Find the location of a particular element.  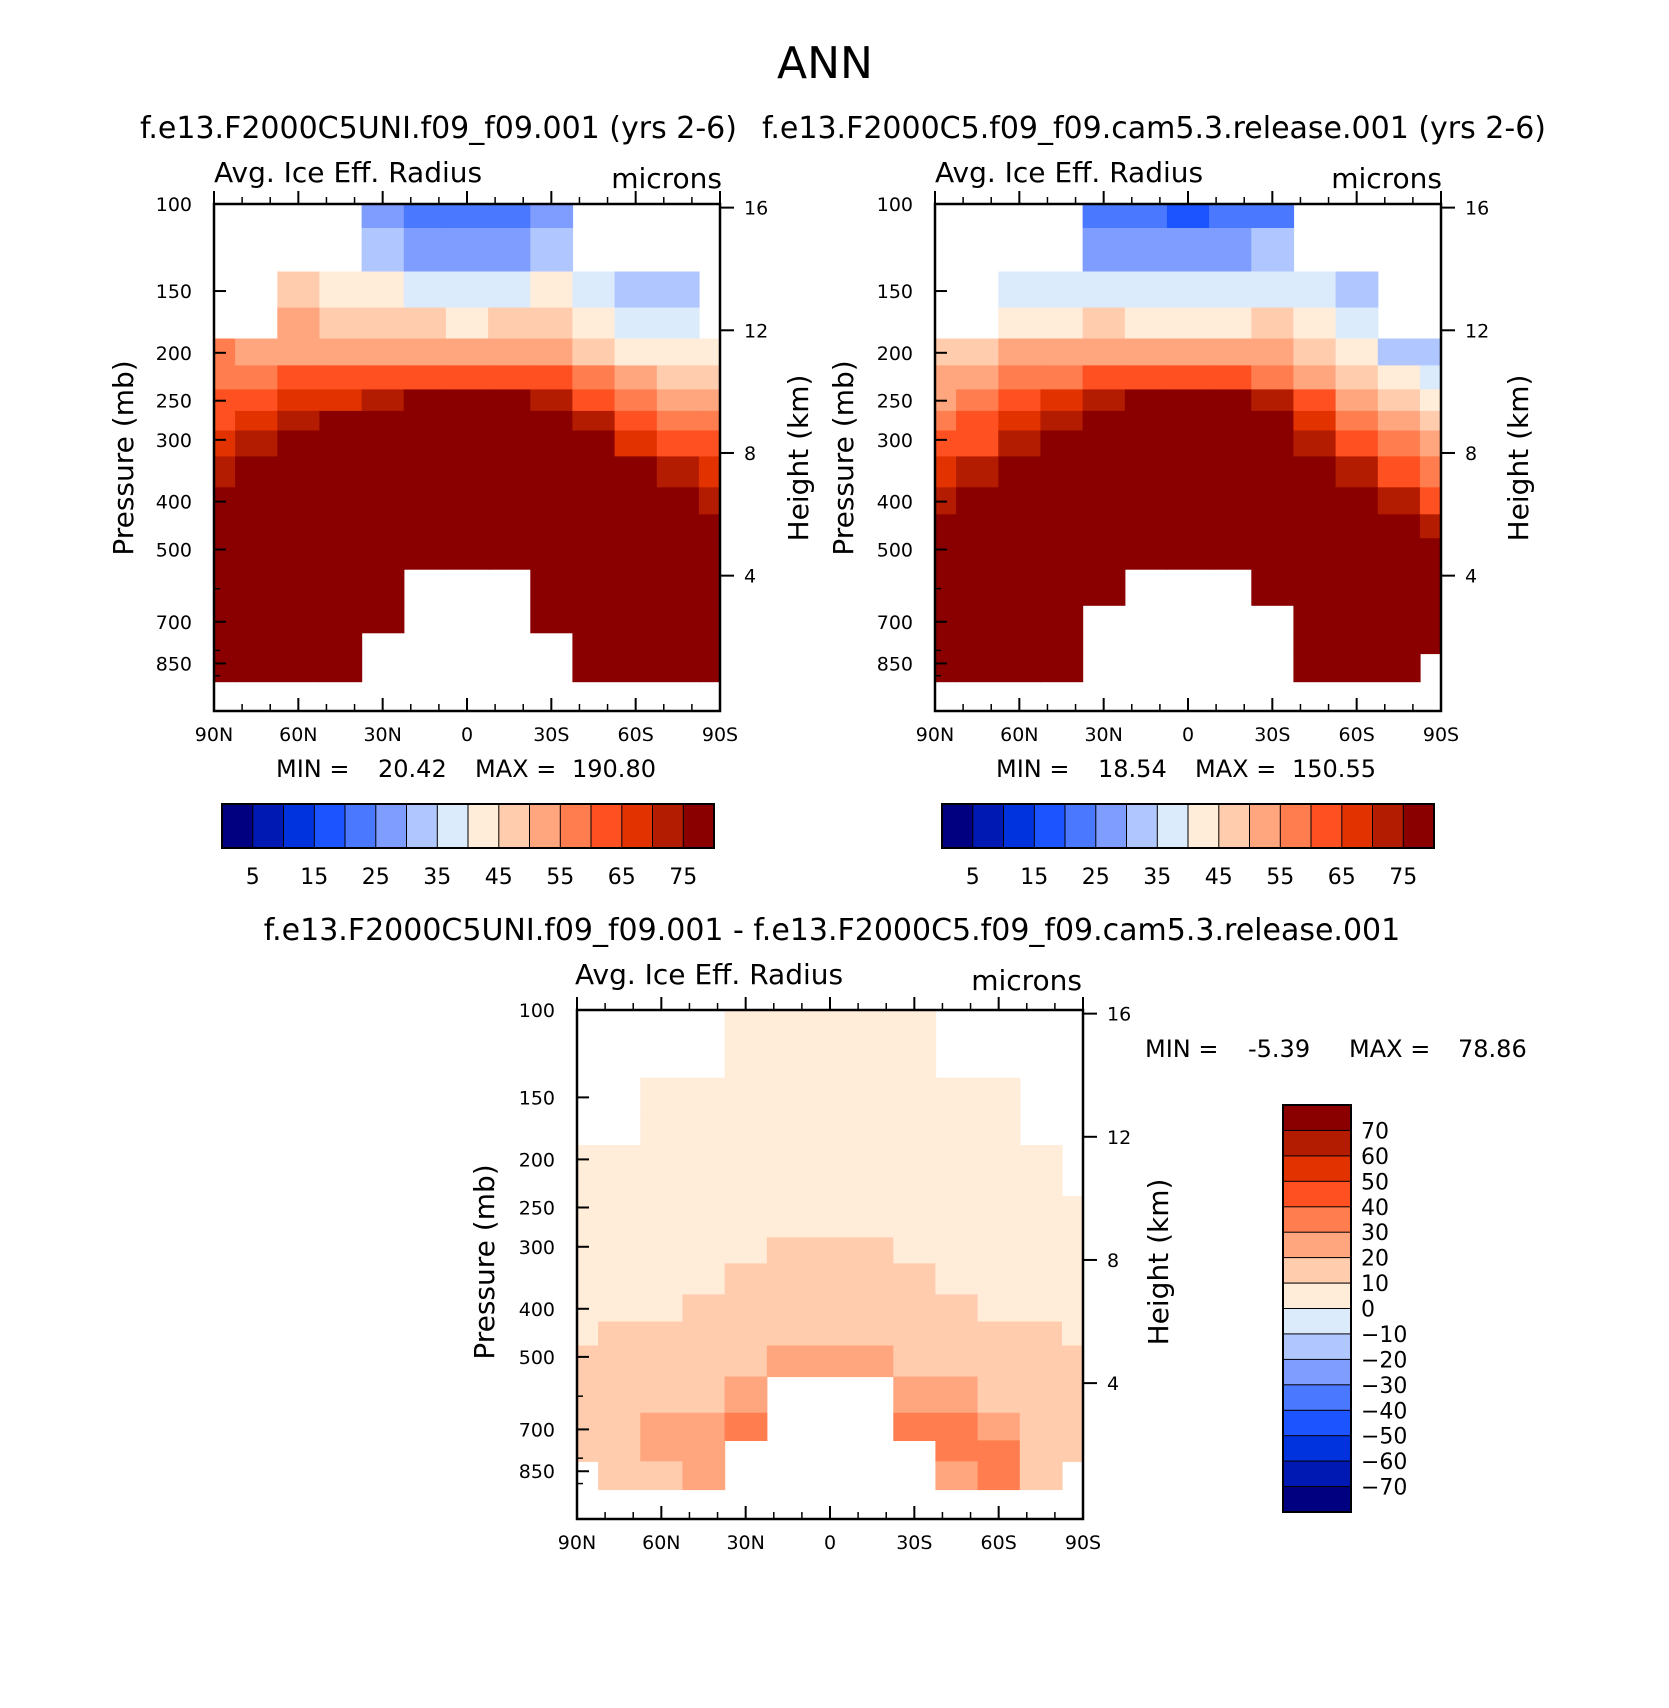

panel-a-subtitle: f.e13.F2000C5UNI.f09_f09.001 (yrs 2-6) is located at coordinates (438, 128).